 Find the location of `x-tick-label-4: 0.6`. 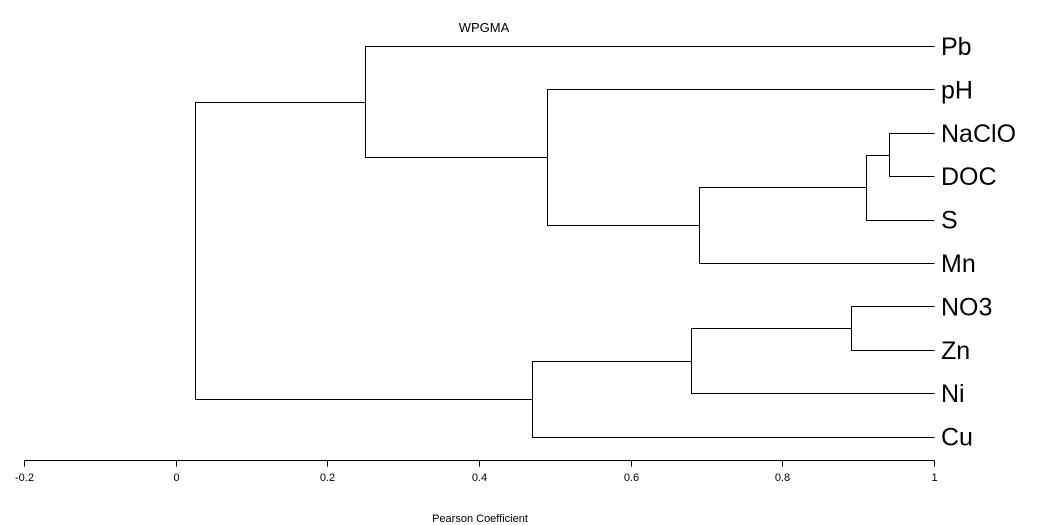

x-tick-label-4: 0.6 is located at coordinates (631, 478).